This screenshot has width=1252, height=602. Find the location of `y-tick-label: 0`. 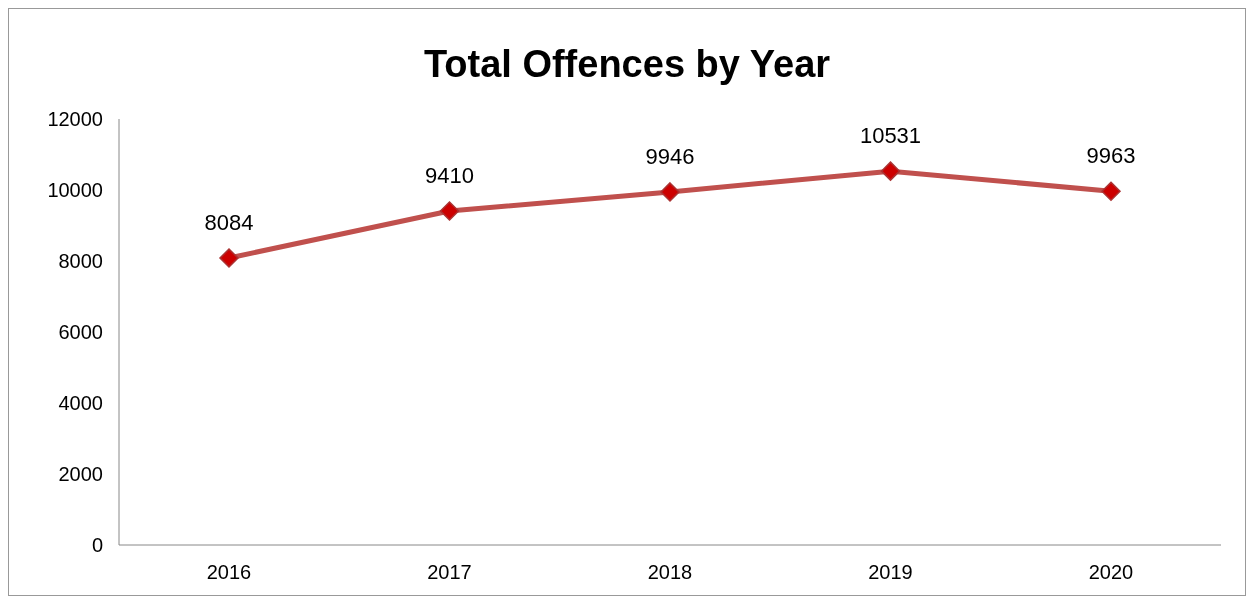

y-tick-label: 0 is located at coordinates (97, 545).